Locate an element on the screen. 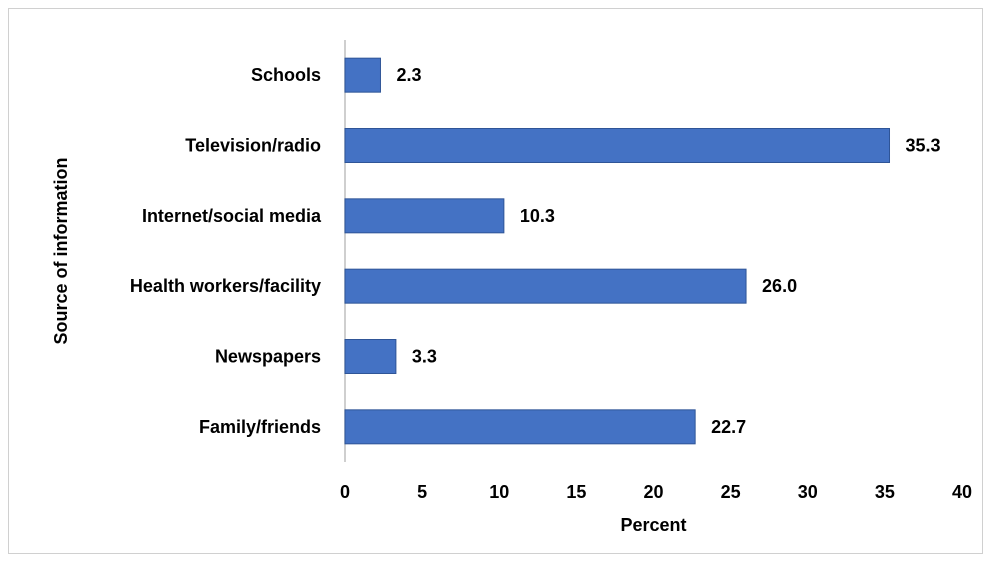  x-tick-label: 25 is located at coordinates (731, 492).